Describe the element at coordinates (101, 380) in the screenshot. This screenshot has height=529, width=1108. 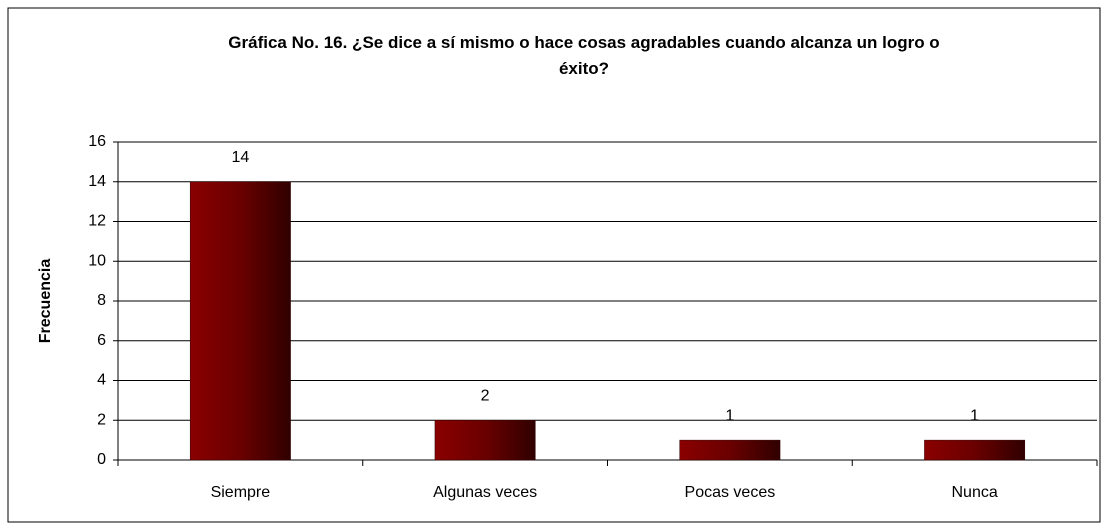
I see `y-tick-label: 4` at that location.